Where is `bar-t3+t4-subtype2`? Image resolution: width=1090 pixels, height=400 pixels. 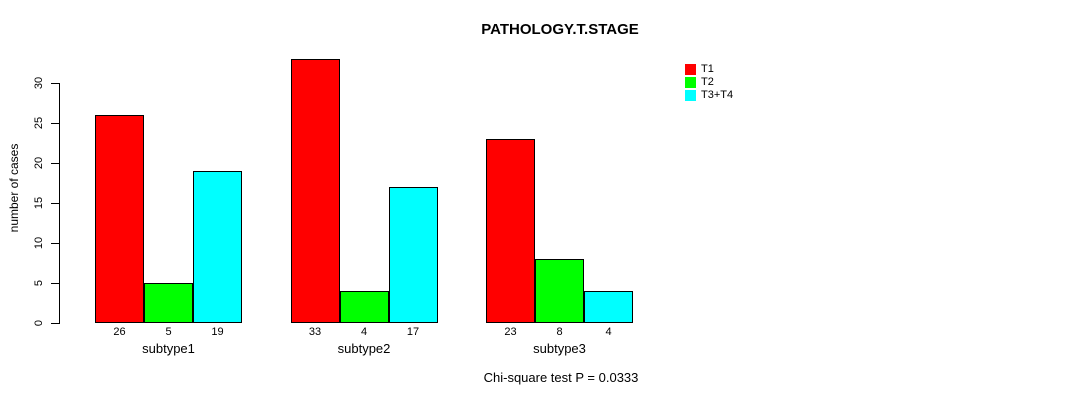 bar-t3+t4-subtype2 is located at coordinates (413, 255).